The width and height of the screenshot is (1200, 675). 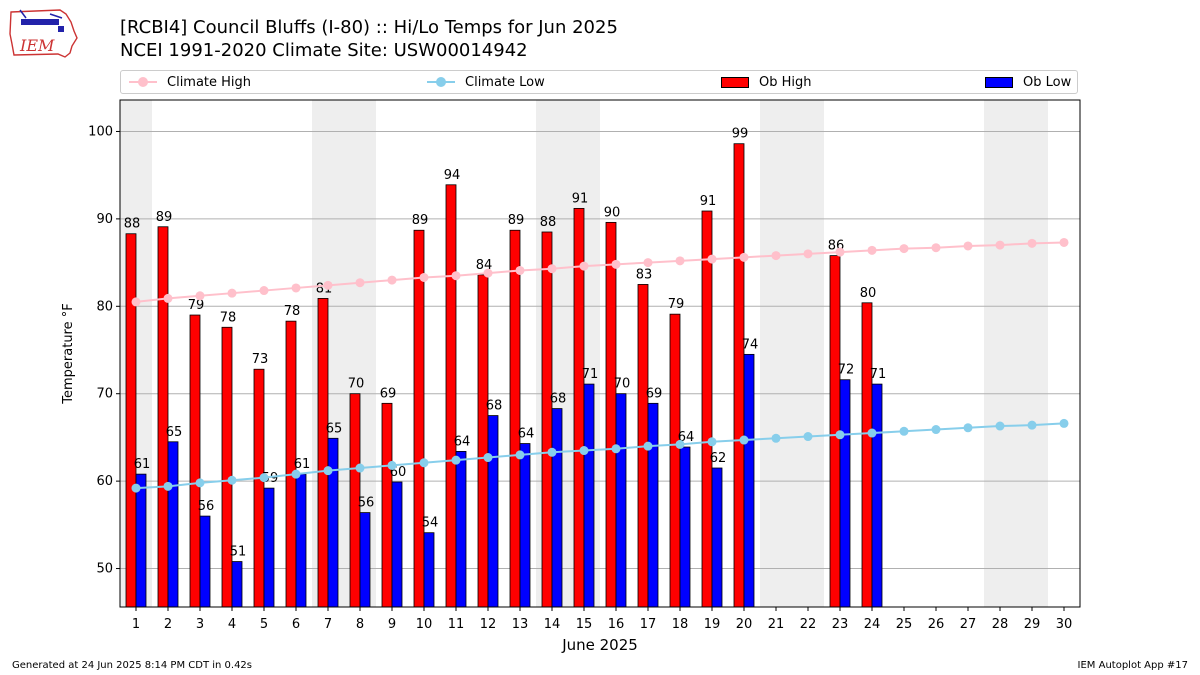 I want to click on climate-high-line, so click(x=600, y=272).